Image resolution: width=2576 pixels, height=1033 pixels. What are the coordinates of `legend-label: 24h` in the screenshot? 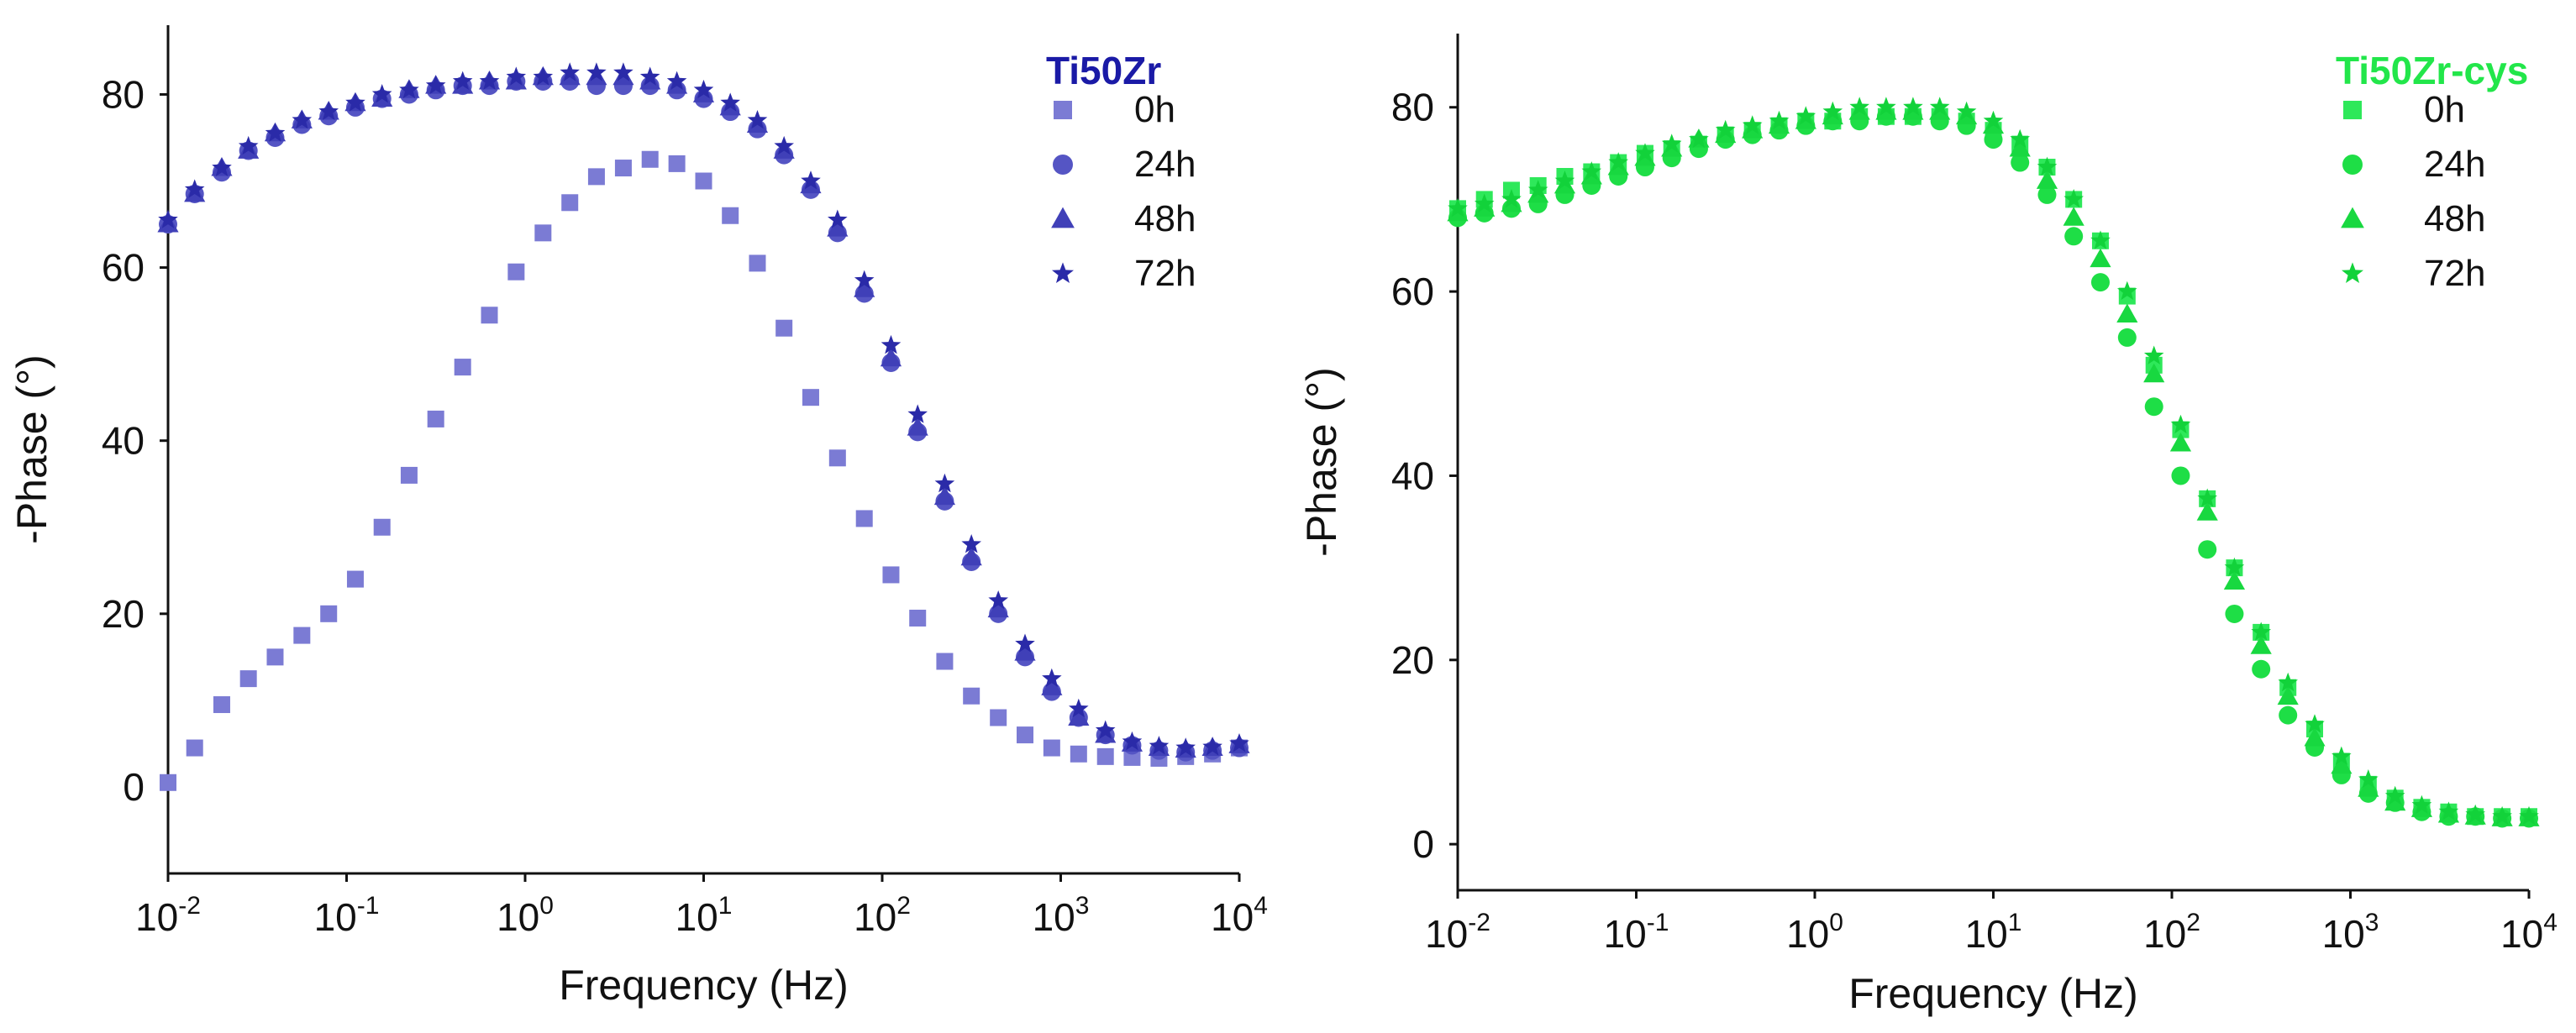 It's located at (2454, 165).